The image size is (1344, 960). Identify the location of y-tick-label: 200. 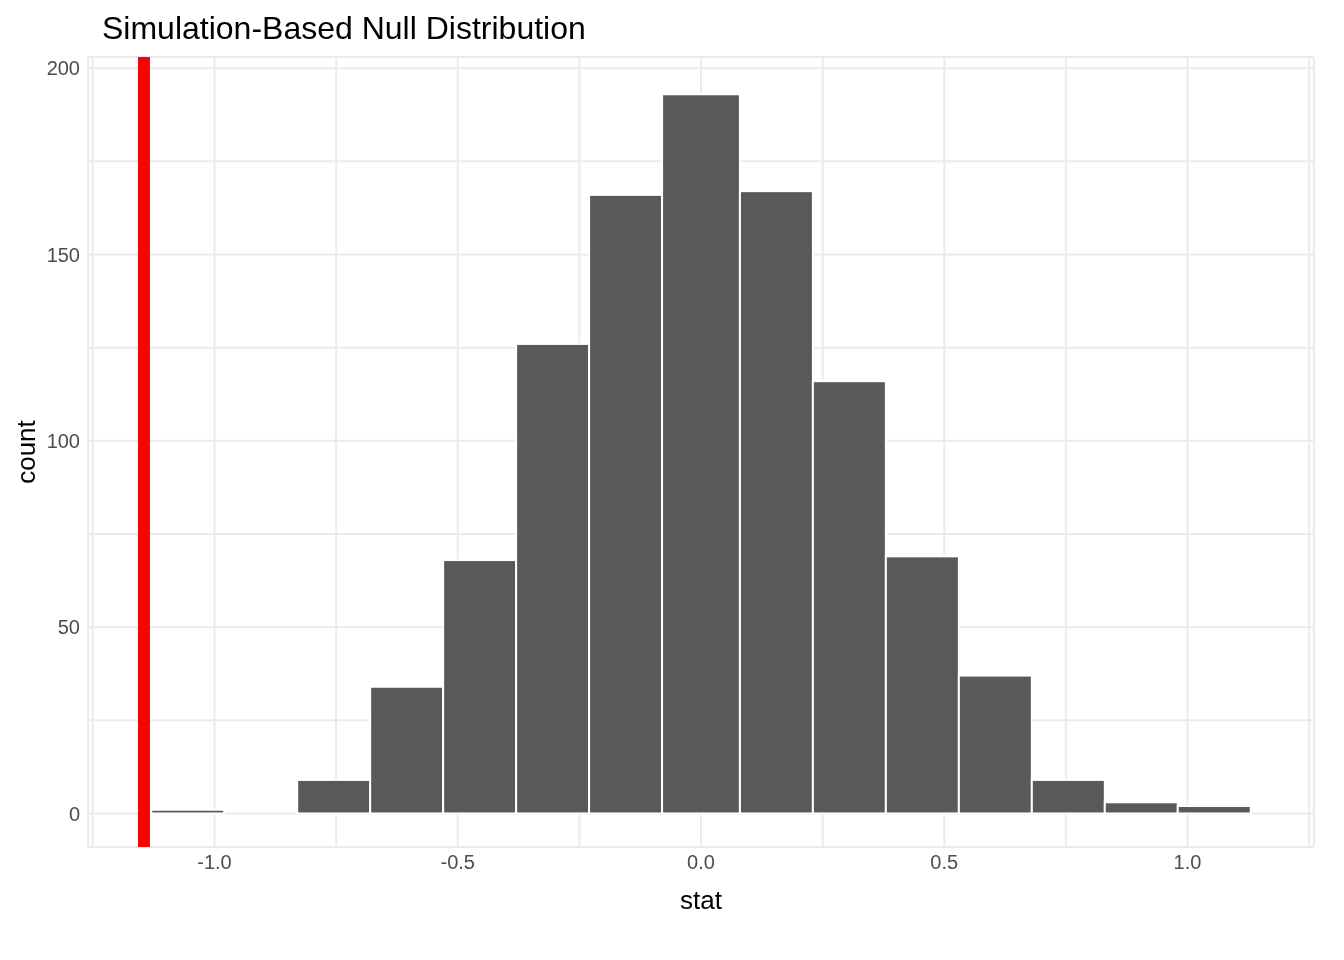
(63, 68).